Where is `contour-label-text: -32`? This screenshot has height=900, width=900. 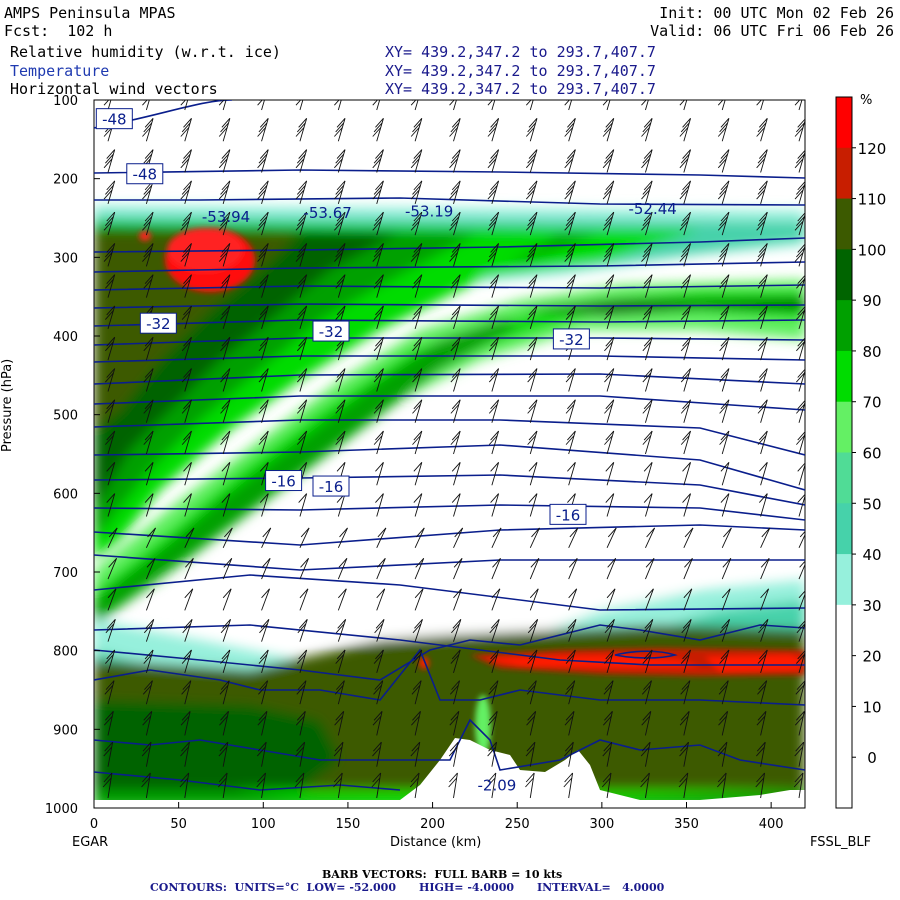 contour-label-text: -32 is located at coordinates (571, 340).